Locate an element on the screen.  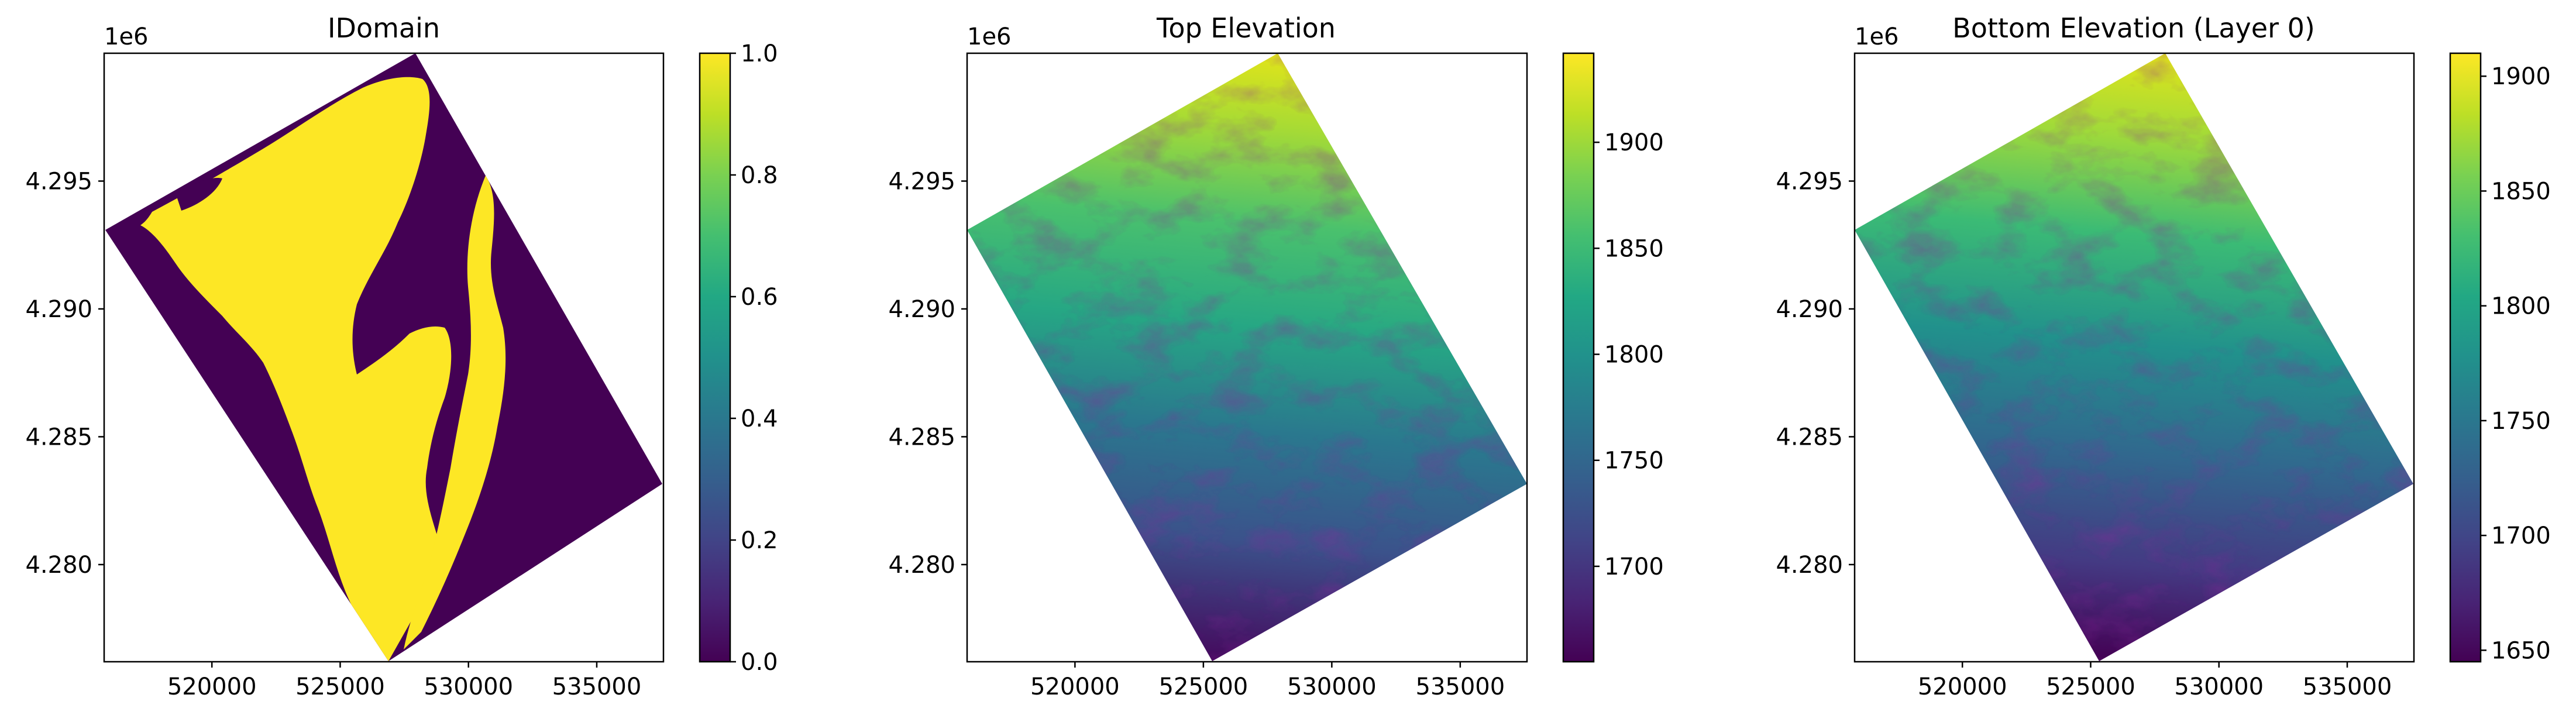
colorbar-tick-label: 1.0 is located at coordinates (760, 53).